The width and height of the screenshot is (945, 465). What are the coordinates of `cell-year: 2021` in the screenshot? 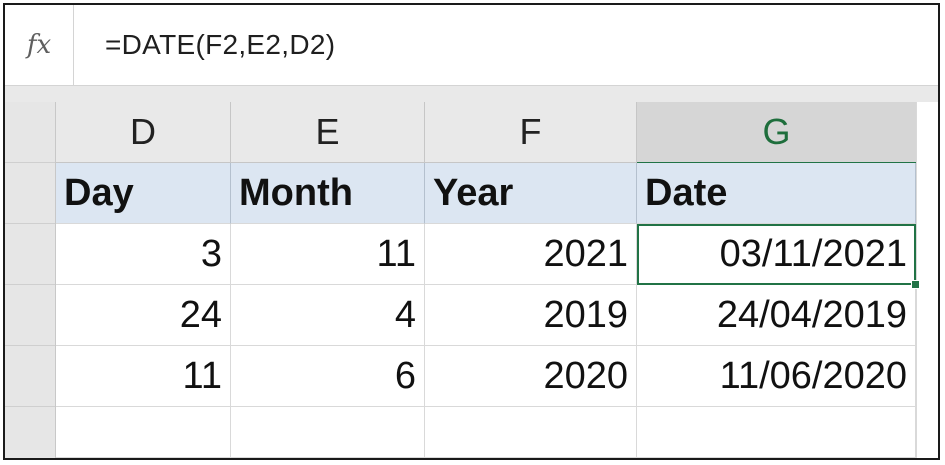 It's located at (531, 254).